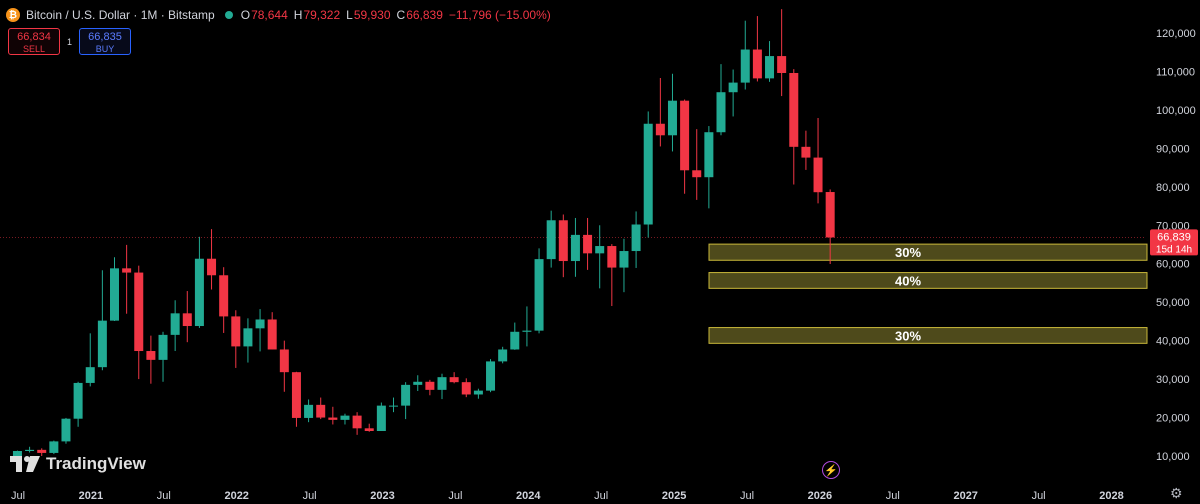  I want to click on y-axis-label: 80,000, so click(1173, 188).